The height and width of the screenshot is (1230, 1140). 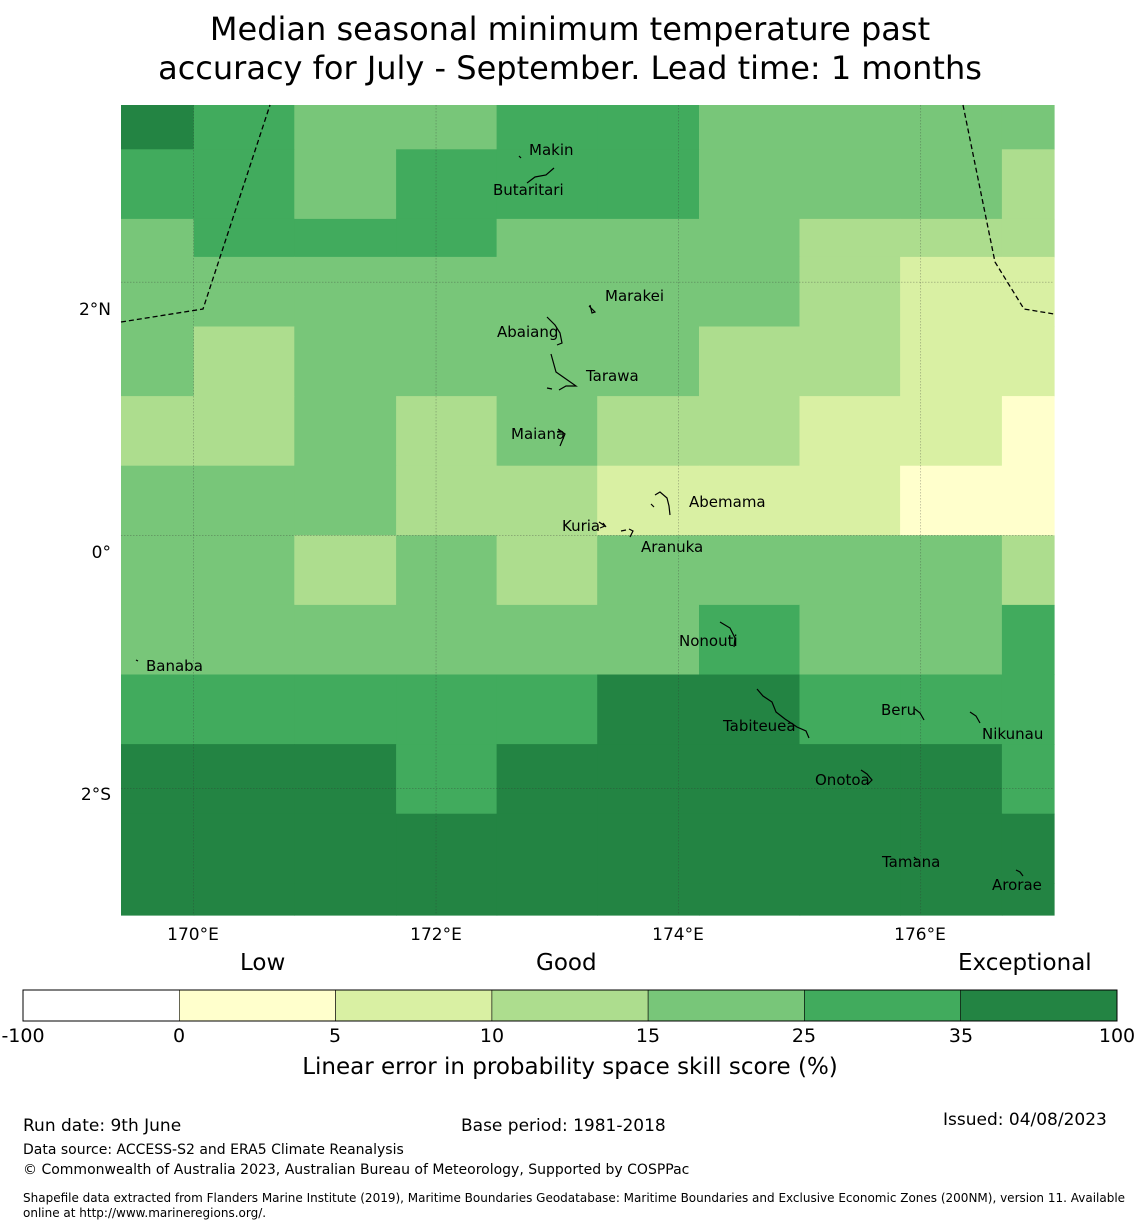 What do you see at coordinates (563, 1126) in the screenshot?
I see `base-period: Base period: 1981-2018` at bounding box center [563, 1126].